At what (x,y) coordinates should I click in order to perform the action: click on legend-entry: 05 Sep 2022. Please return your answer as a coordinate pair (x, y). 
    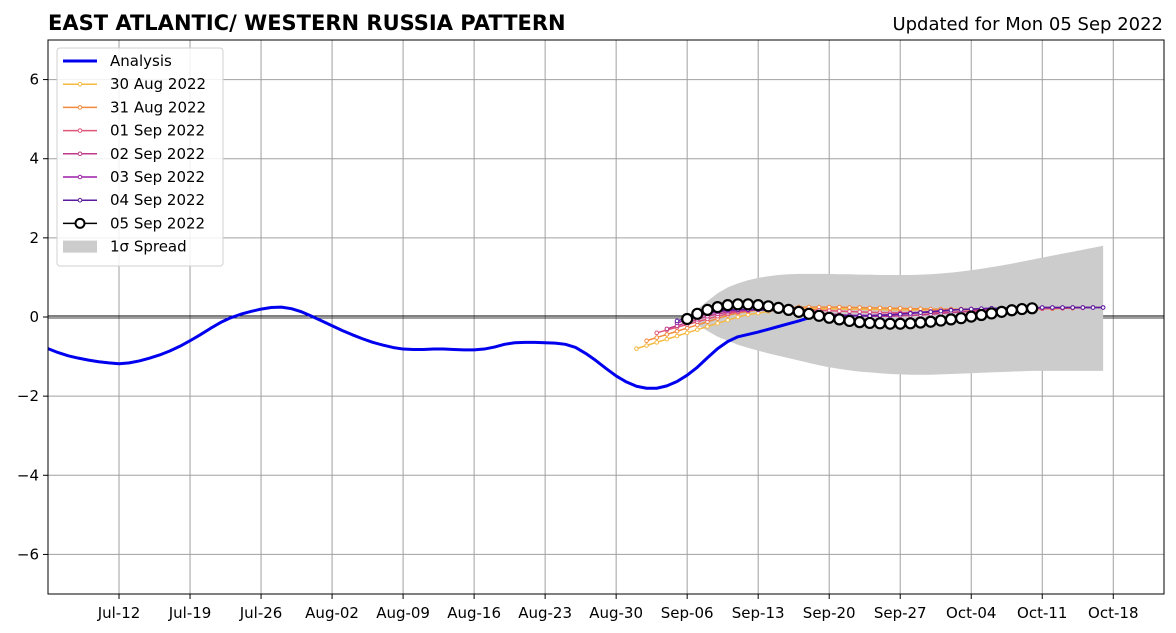
    Looking at the image, I should click on (134, 223).